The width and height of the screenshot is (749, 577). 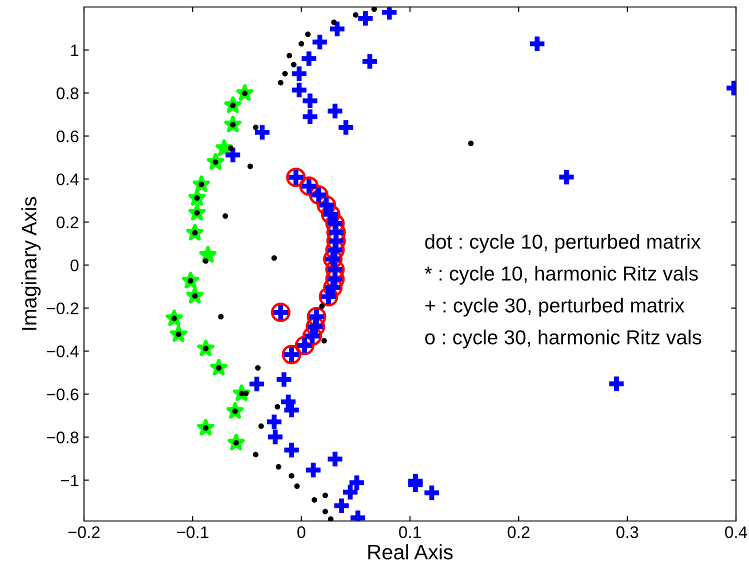 What do you see at coordinates (627, 532) in the screenshot?
I see `x-tick-label: 0.3` at bounding box center [627, 532].